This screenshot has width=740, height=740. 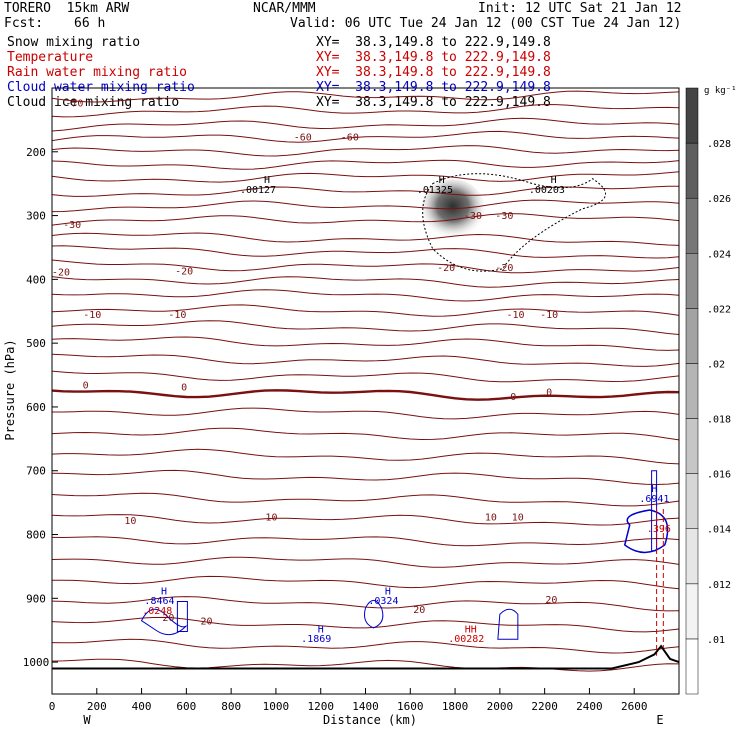 I want to click on snow-max-area, so click(x=452, y=209).